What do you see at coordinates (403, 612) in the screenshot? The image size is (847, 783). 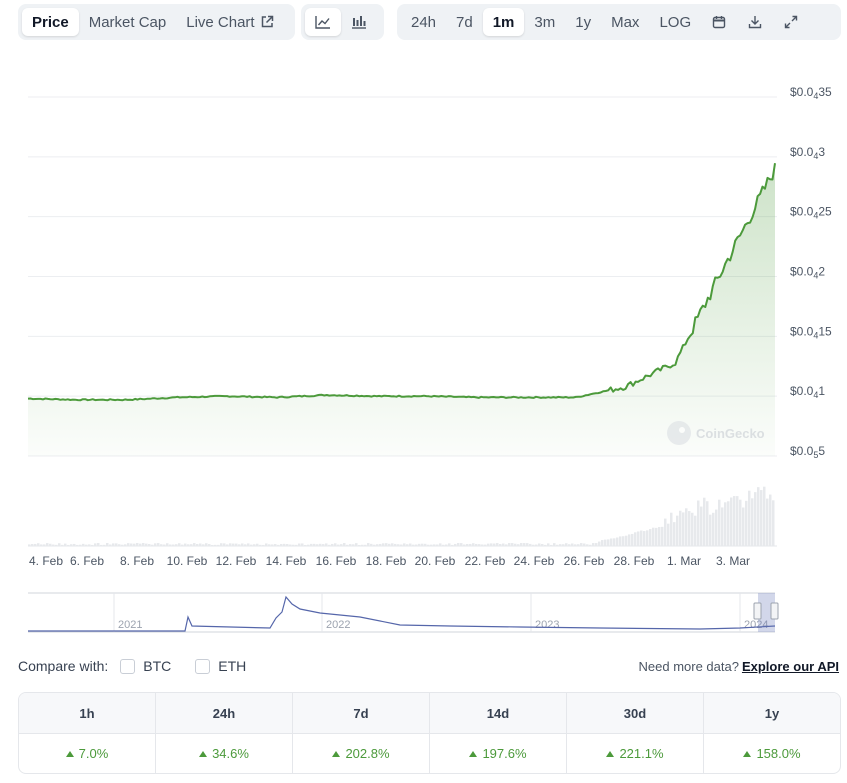 I see `range-navigator: 2021 2022 2023 2024` at bounding box center [403, 612].